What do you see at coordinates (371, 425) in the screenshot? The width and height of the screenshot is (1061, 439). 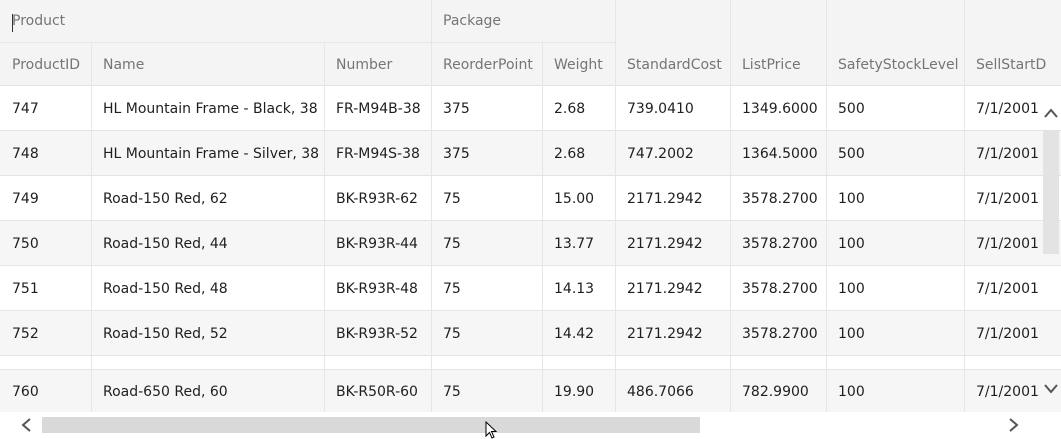 I see `horizontal-scroll-thumb` at bounding box center [371, 425].